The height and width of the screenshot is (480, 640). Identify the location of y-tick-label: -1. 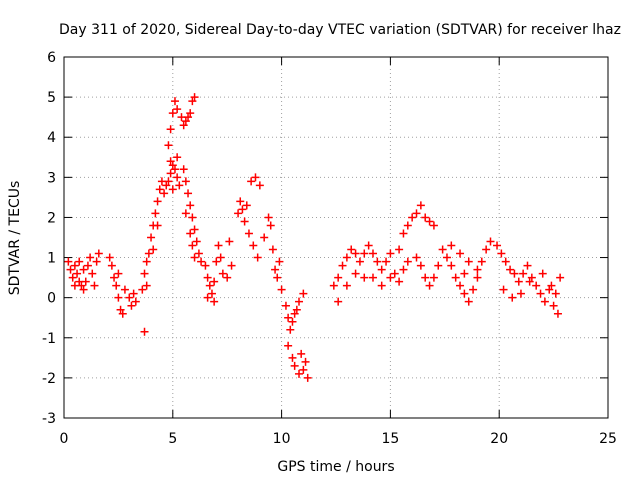
(49, 339).